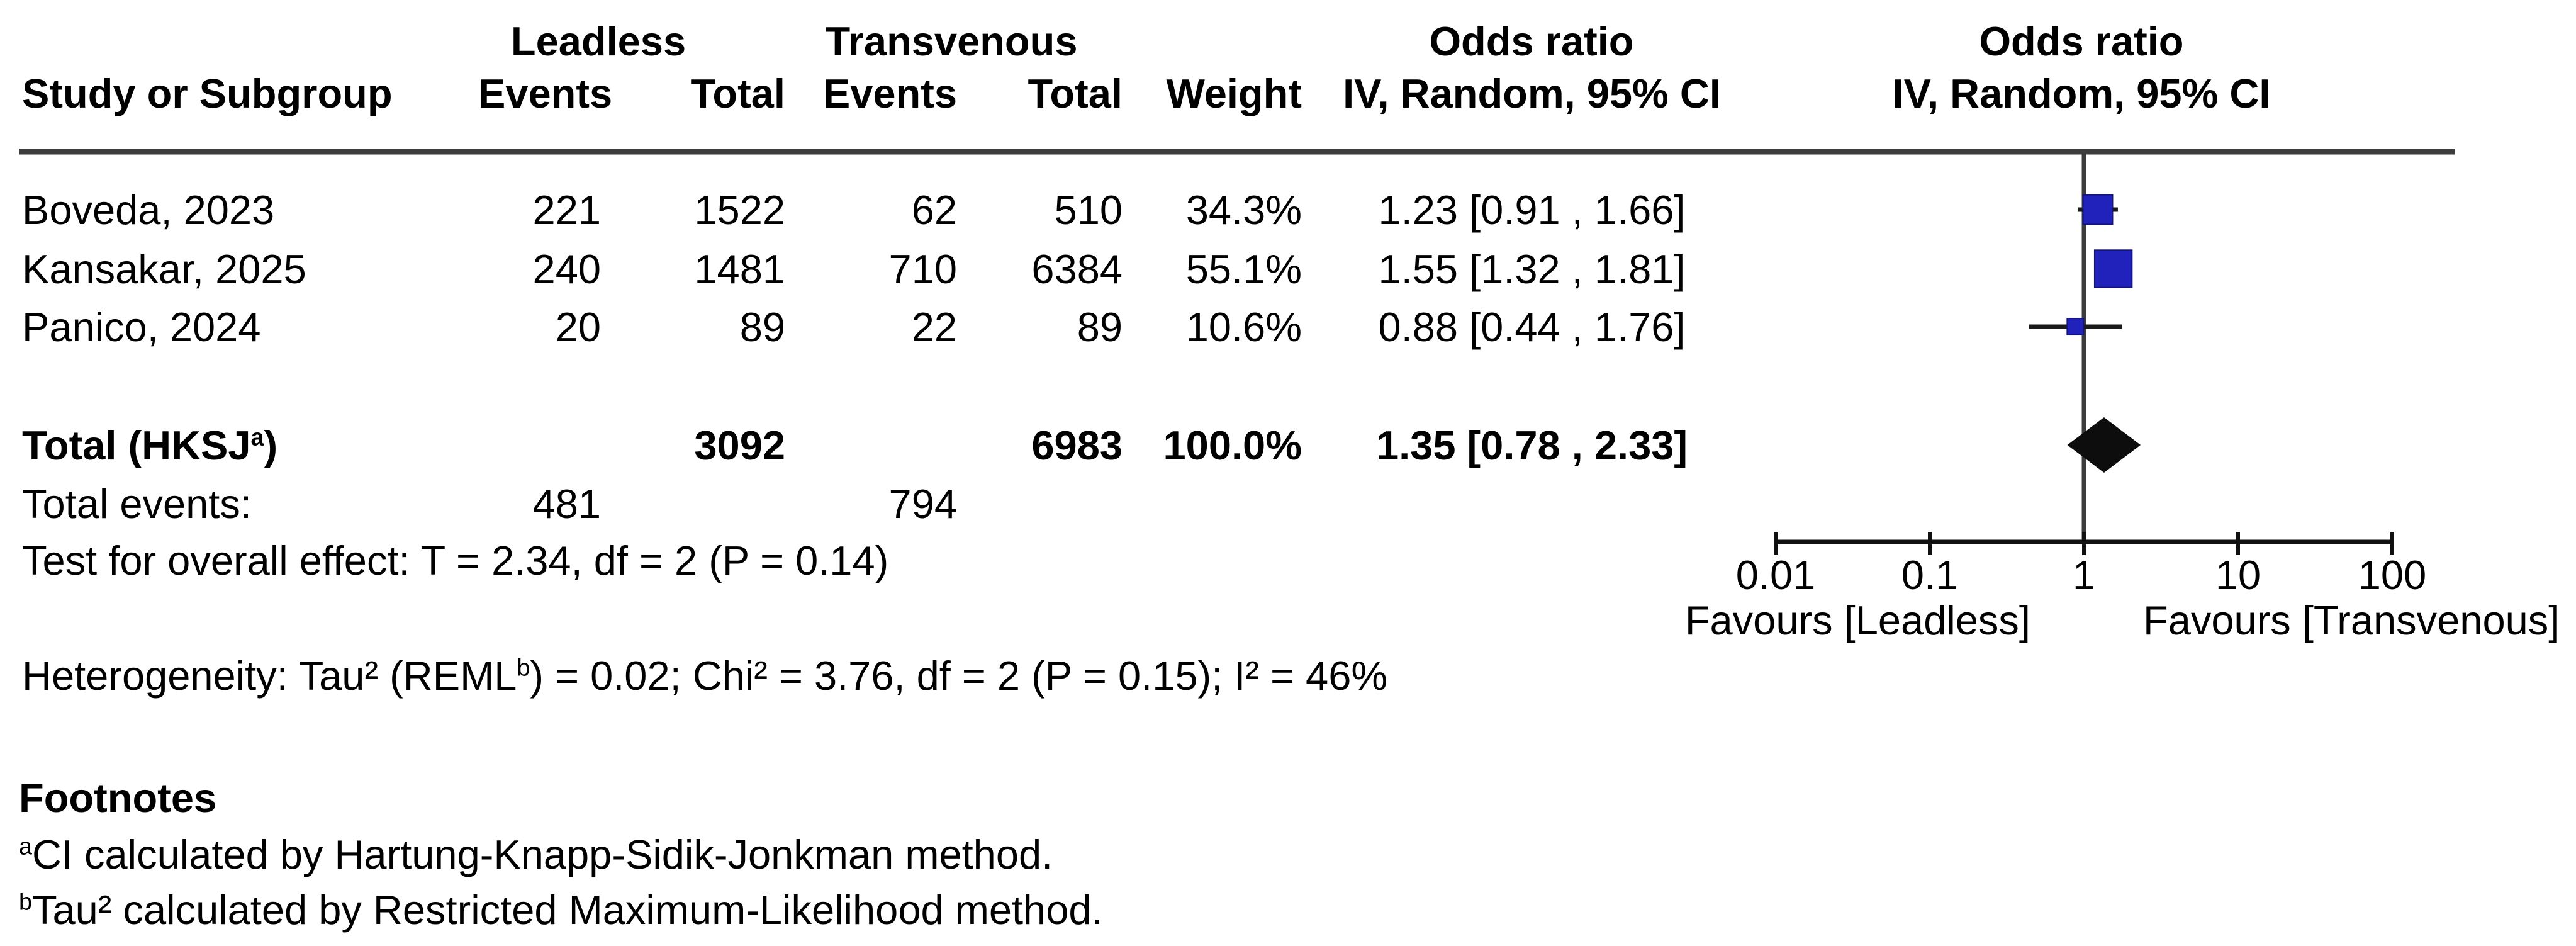 The height and width of the screenshot is (946, 2576). I want to click on total-leadless-sum: 3092, so click(739, 445).